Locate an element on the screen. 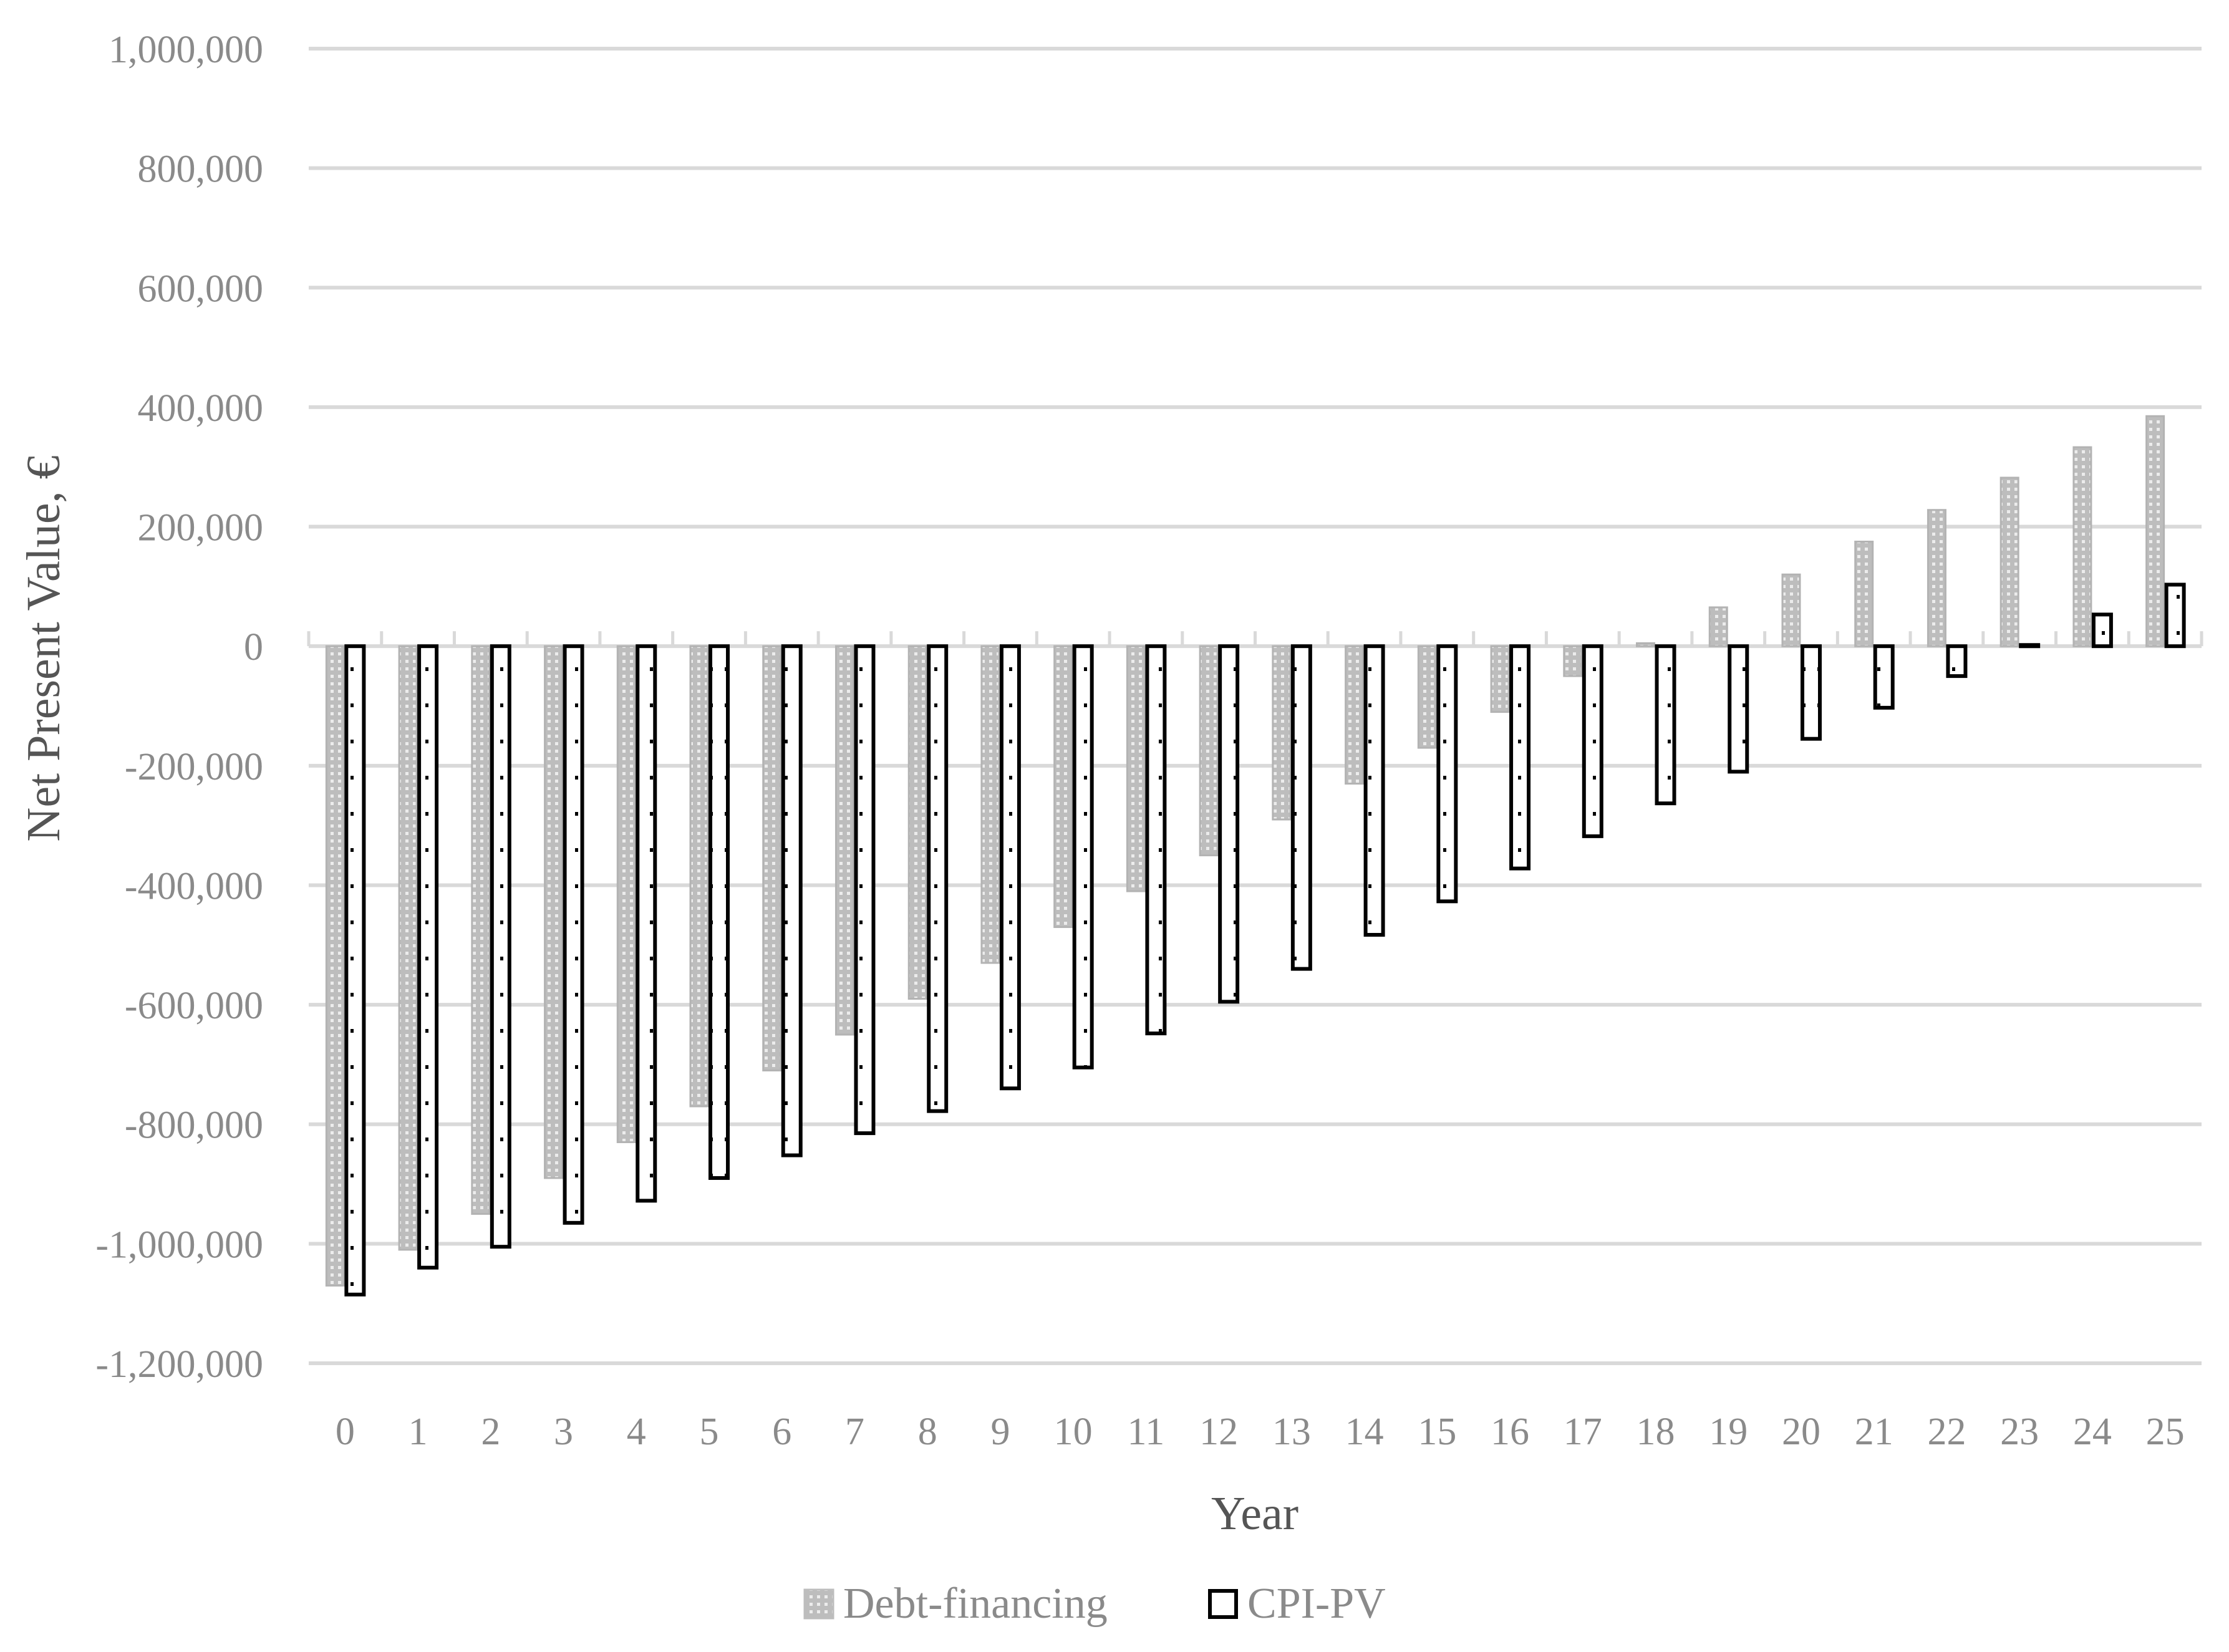 The image size is (2229, 1652). legend-label-cpi-pv: CPI-PV is located at coordinates (1316, 1604).